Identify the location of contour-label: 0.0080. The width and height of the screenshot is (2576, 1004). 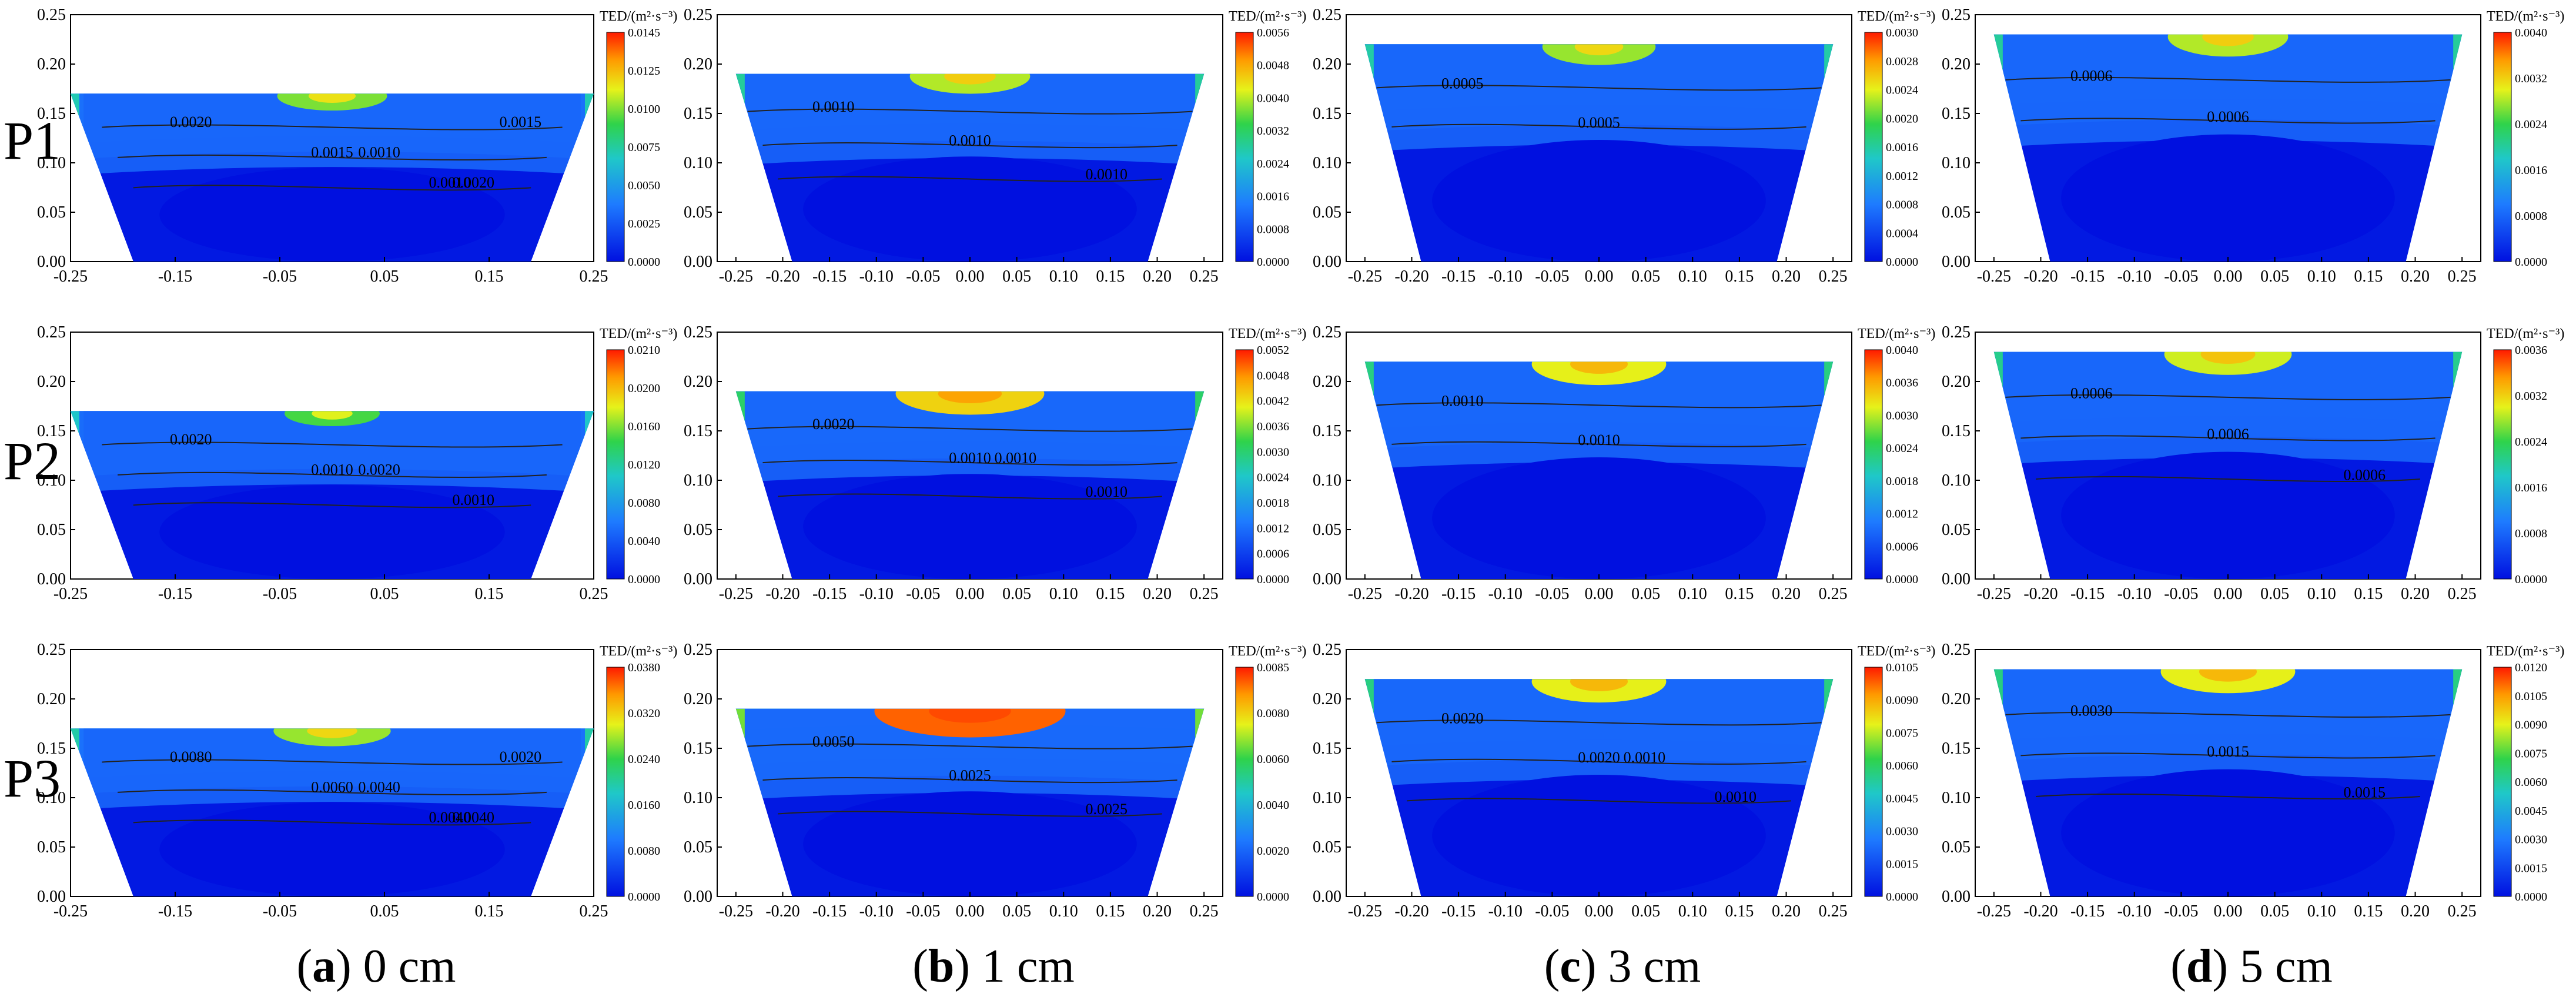
(191, 756).